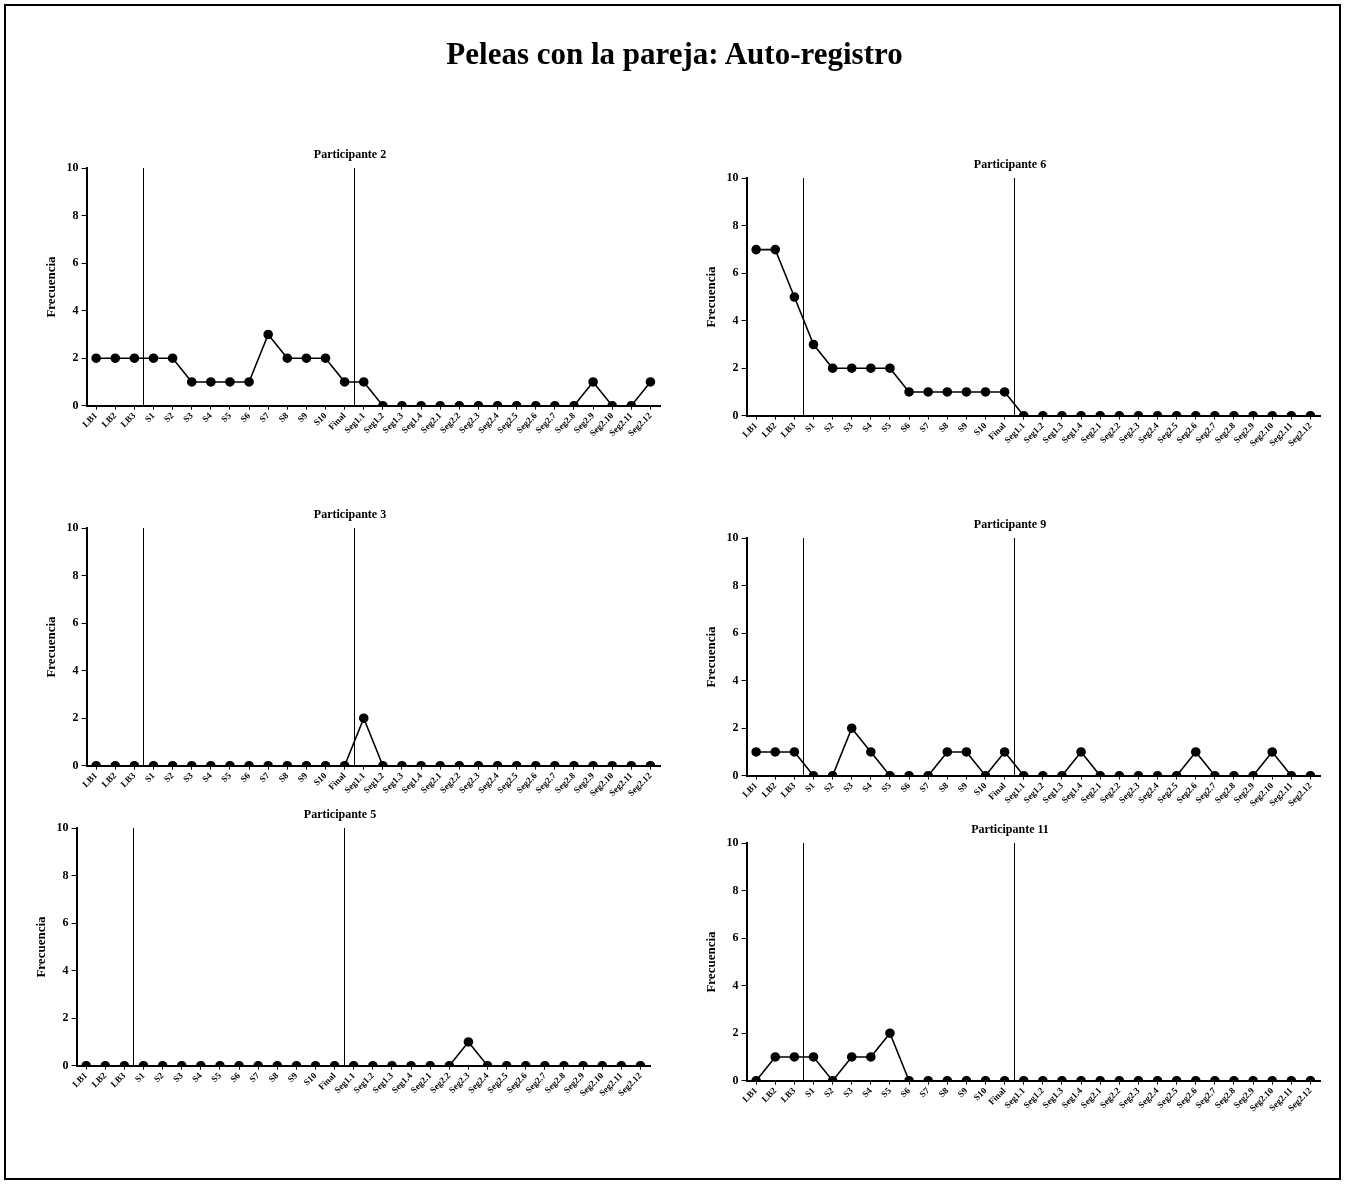  I want to click on chart-title: Participante 9, so click(1010, 524).